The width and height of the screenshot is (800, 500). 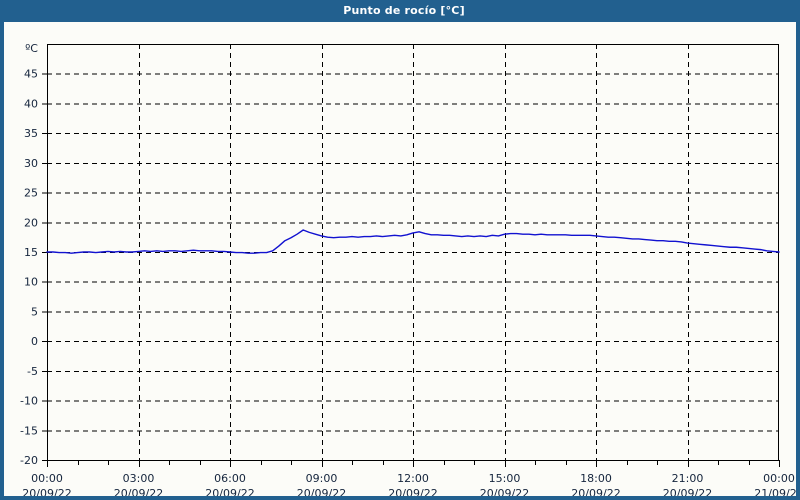 I want to click on x-axis-time-label: 09:00, so click(x=322, y=478).